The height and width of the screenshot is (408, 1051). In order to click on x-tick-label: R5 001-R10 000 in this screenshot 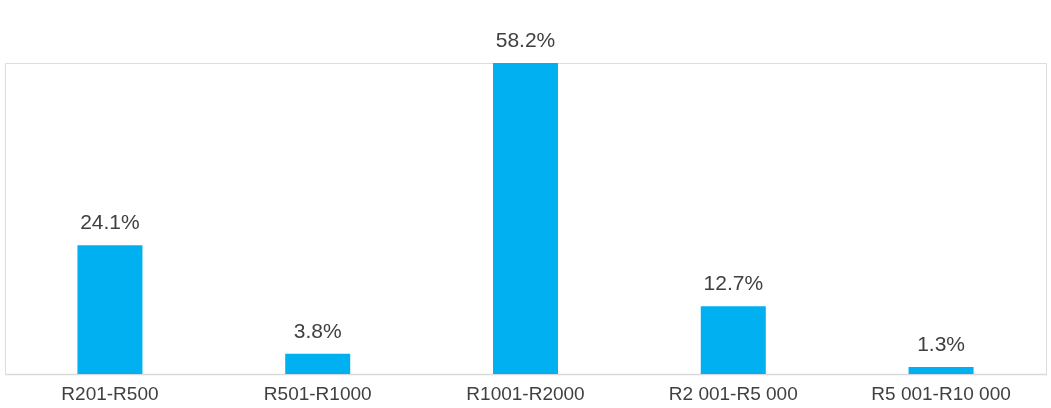, I will do `click(941, 393)`.